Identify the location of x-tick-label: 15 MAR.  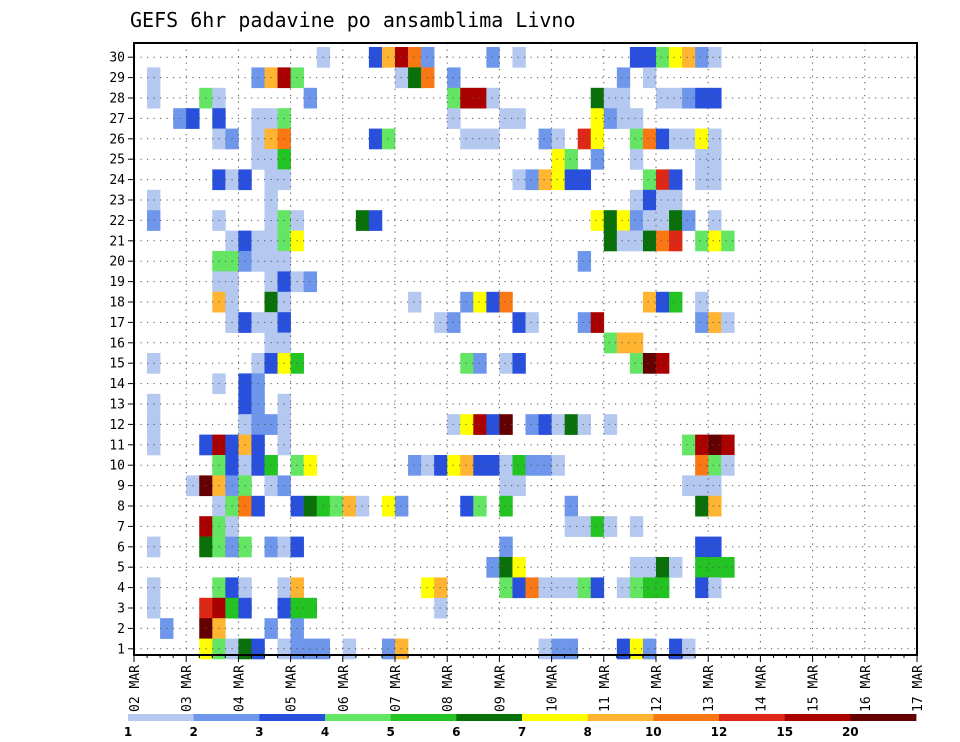
(814, 688).